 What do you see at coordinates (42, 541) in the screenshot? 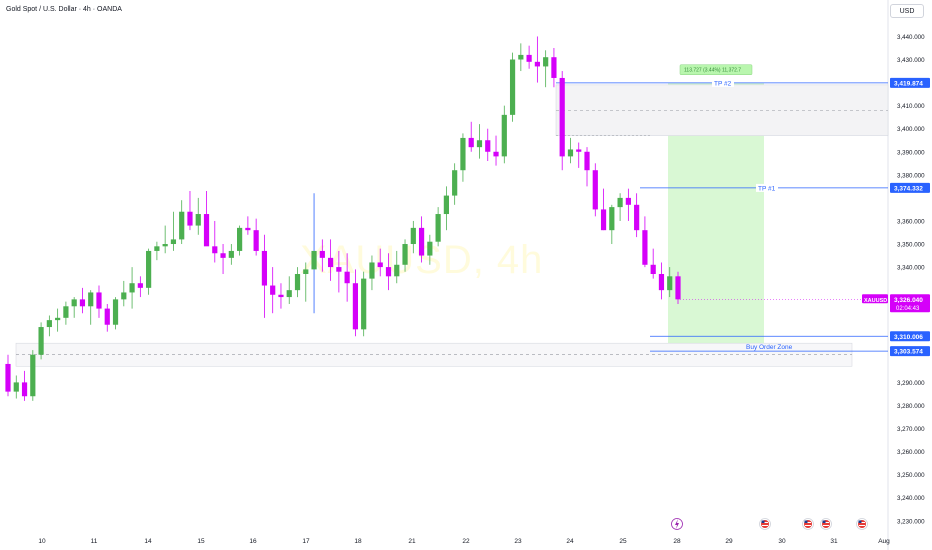
I see `x-tick-label: 10` at bounding box center [42, 541].